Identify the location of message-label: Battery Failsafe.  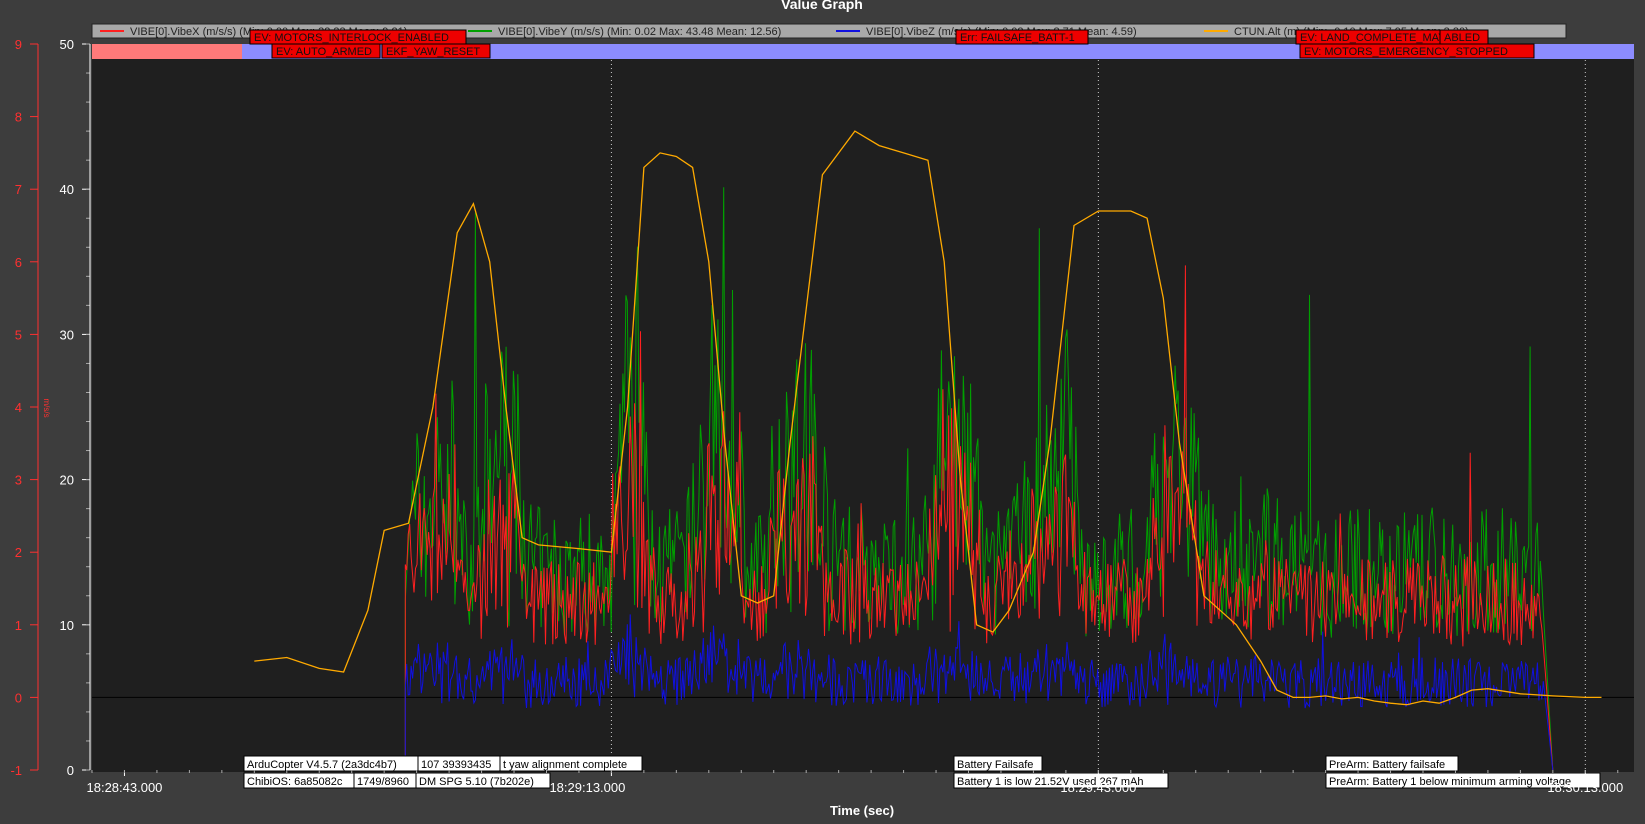
(995, 765).